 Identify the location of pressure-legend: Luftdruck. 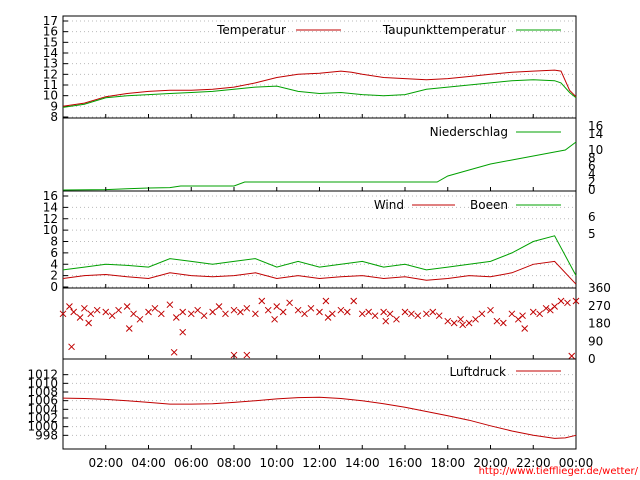
(505, 372).